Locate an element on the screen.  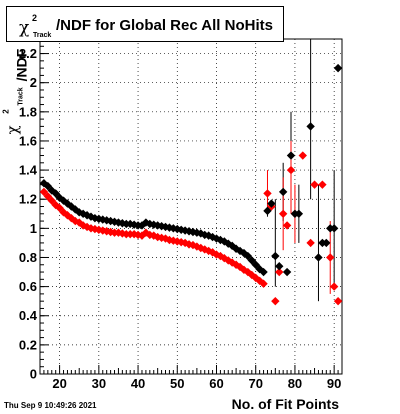
title-symbol: χ is located at coordinates (24, 28).